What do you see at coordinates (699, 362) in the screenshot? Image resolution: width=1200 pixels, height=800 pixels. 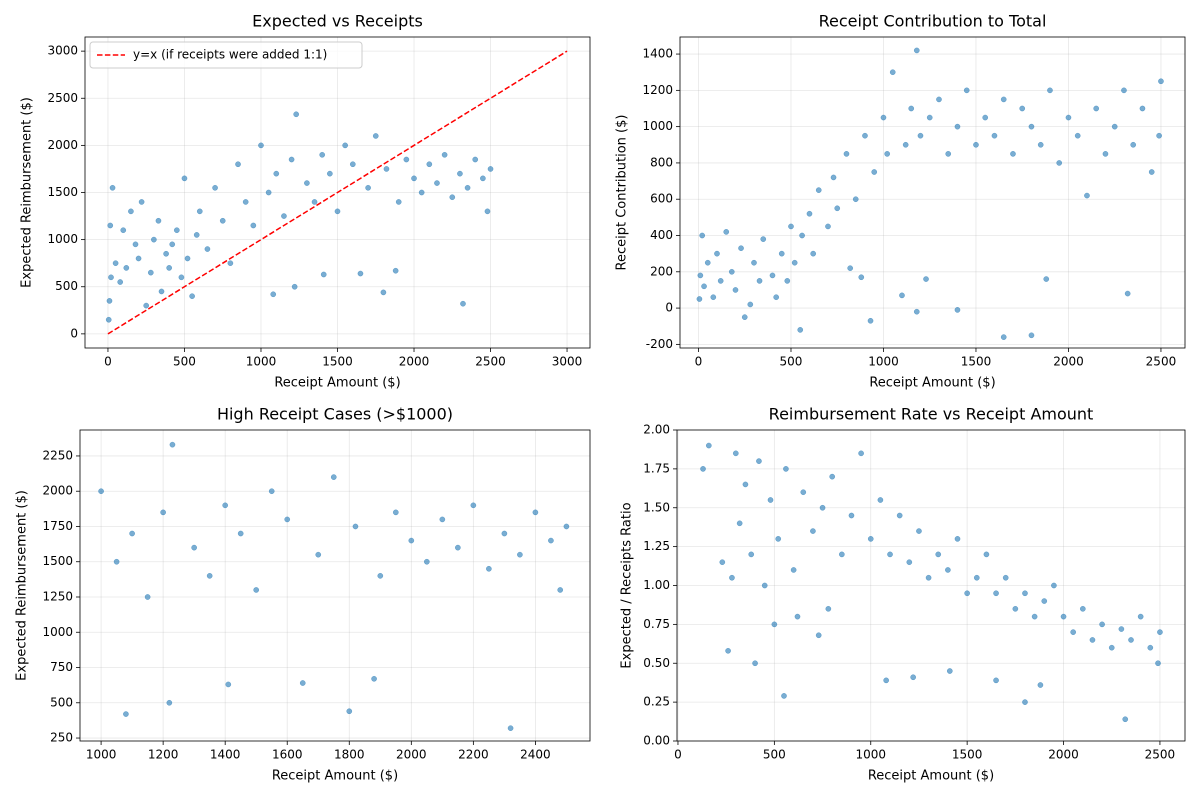 I see `x-tick-label: 0` at bounding box center [699, 362].